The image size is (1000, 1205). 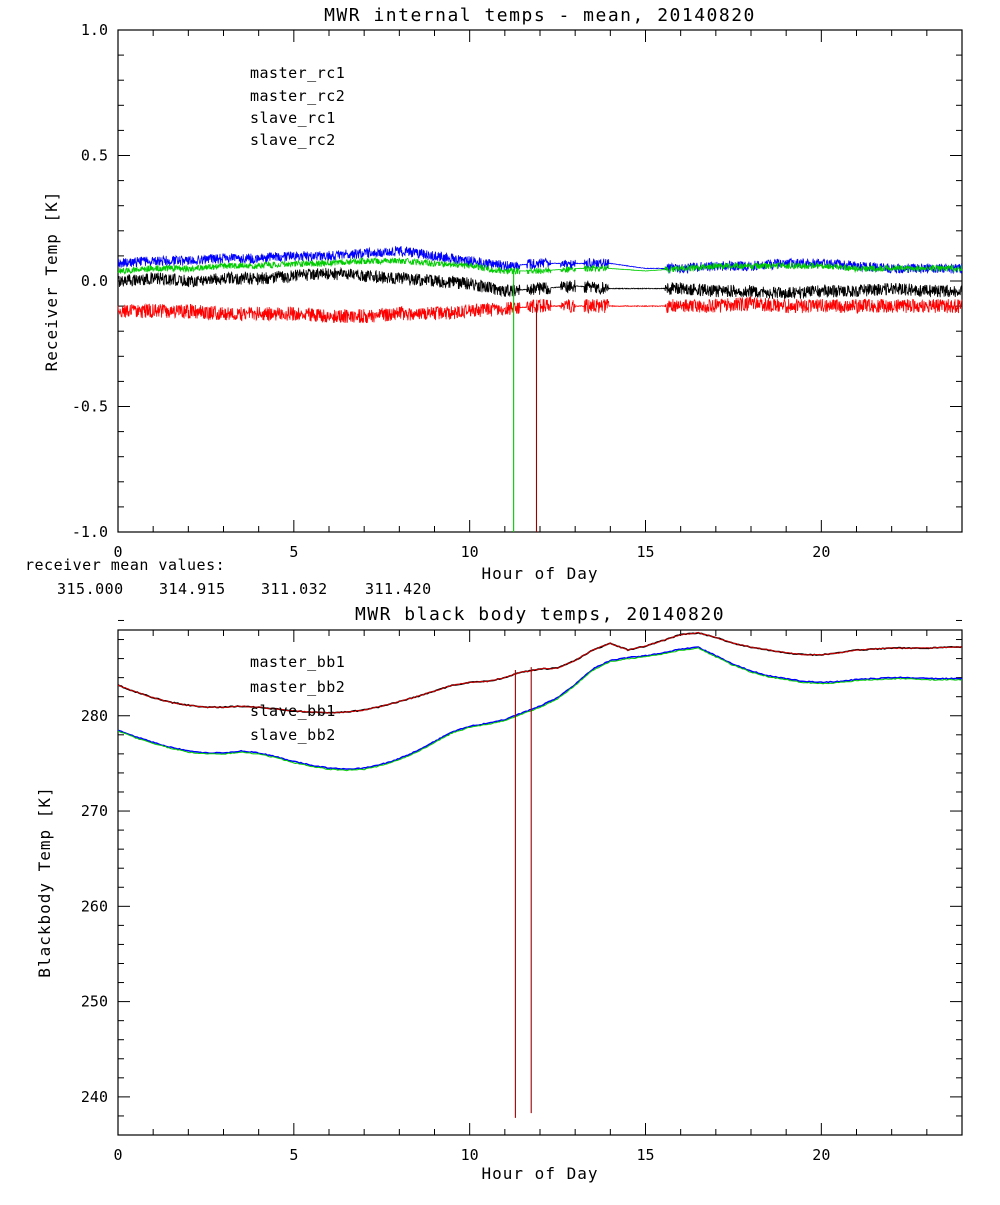 I want to click on y-tick-label: 0.5, so click(x=94, y=156).